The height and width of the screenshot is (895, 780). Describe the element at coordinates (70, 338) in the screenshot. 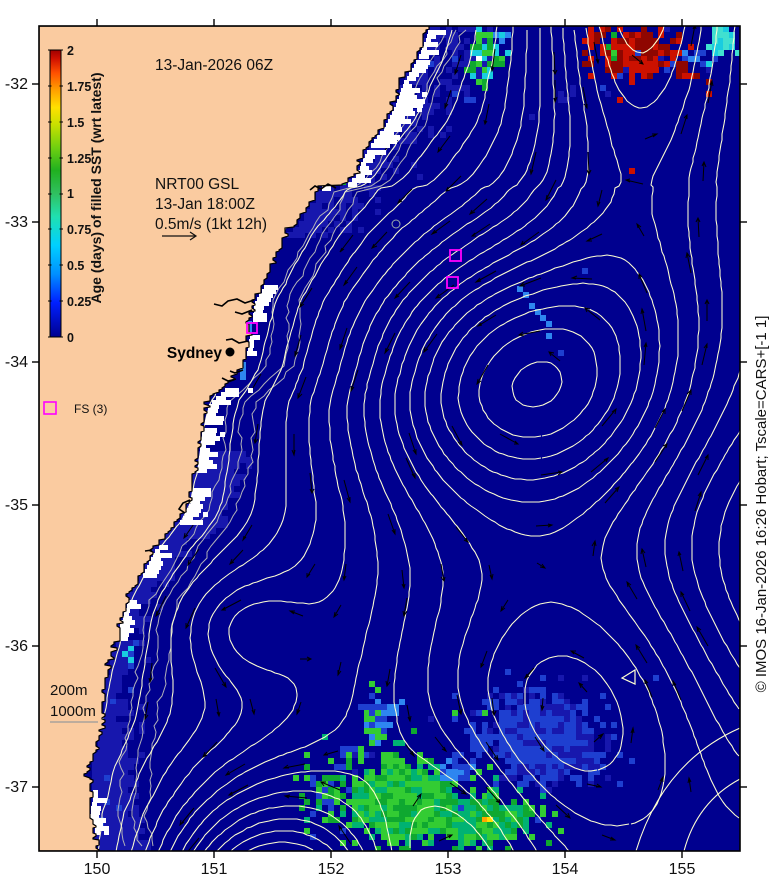

I see `svg-text: 0` at that location.